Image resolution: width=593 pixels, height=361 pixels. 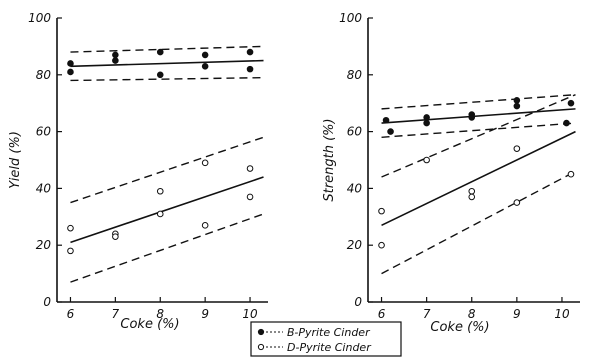 What do you see at coordinates (329, 347) in the screenshot?
I see `legend-label: D-Pyrite Cinder` at bounding box center [329, 347].